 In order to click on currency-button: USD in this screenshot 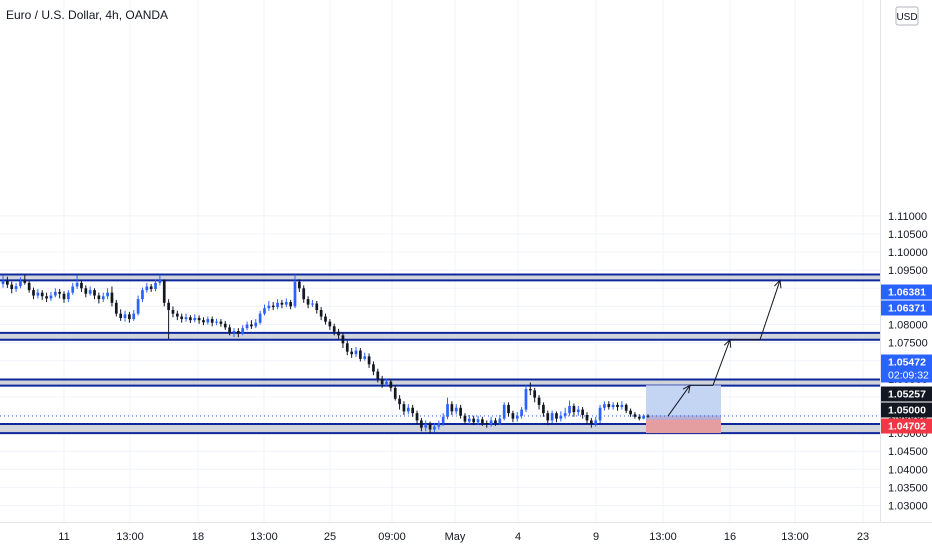, I will do `click(907, 16)`.